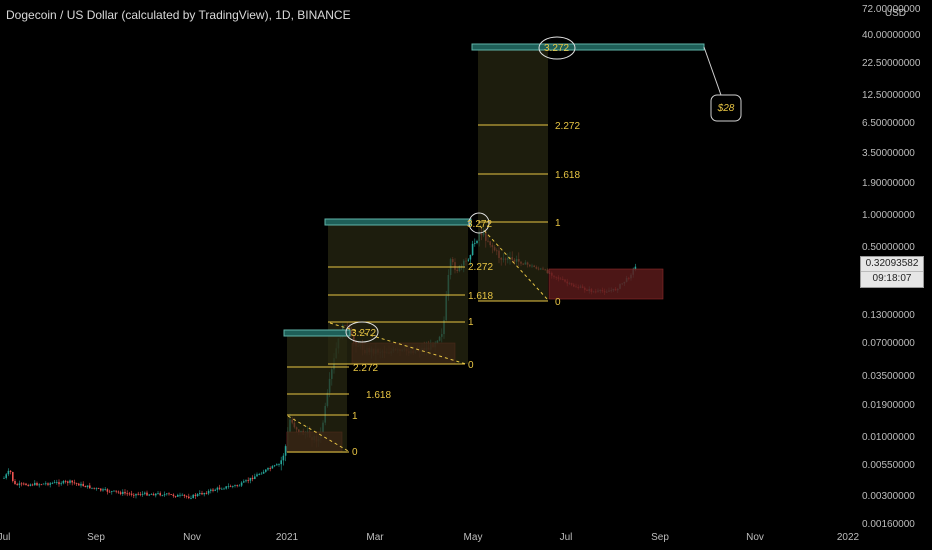  I want to click on price-tick: 0.50000000, so click(888, 247).